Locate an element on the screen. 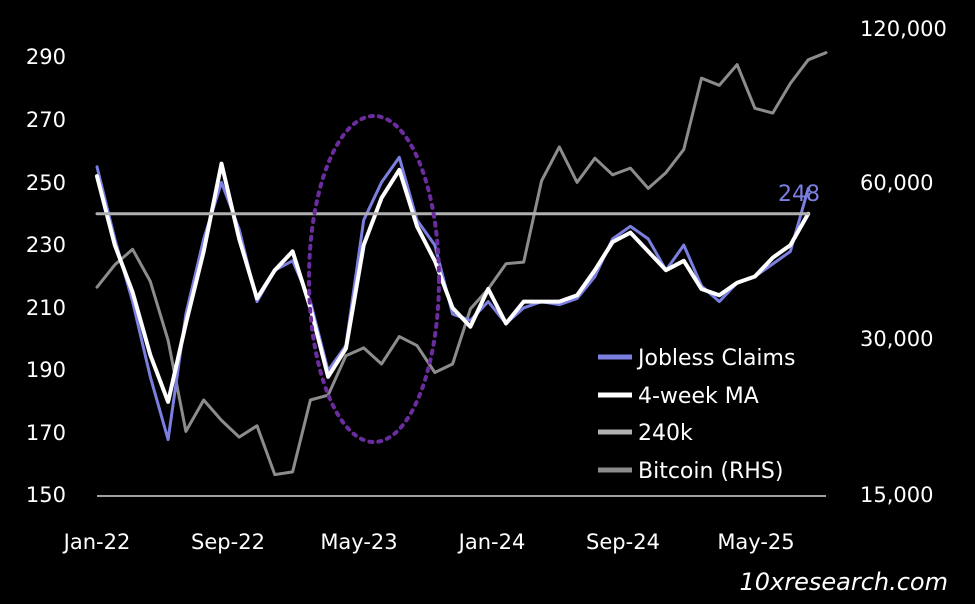 The height and width of the screenshot is (604, 975). end-value-label: 248 is located at coordinates (799, 194).